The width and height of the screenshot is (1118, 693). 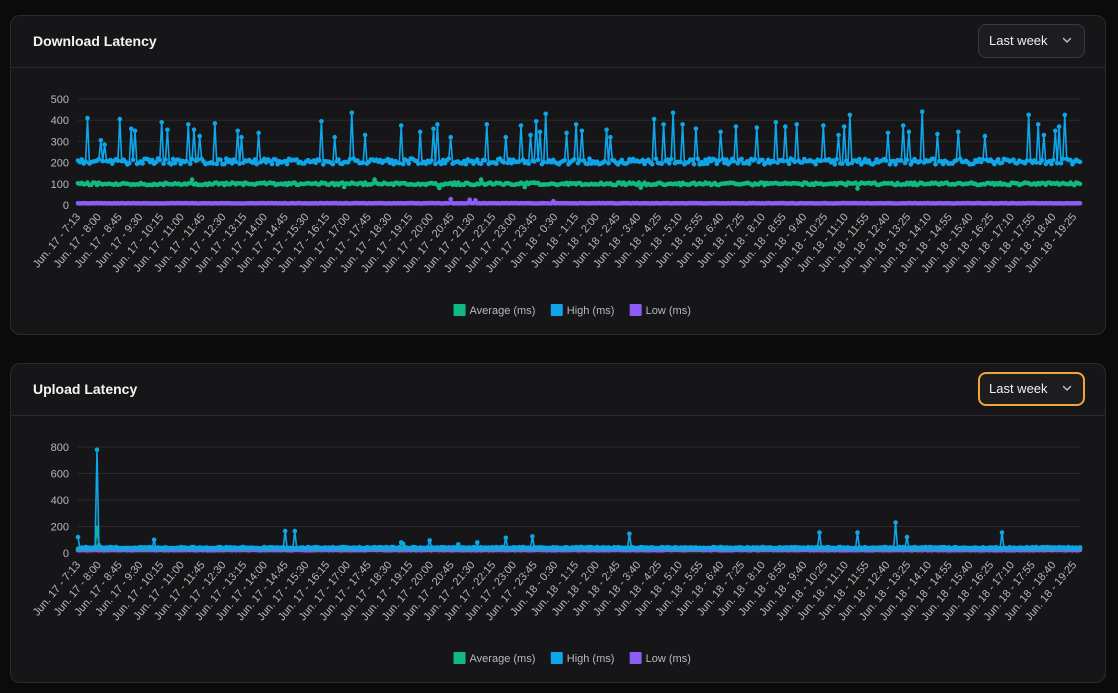 What do you see at coordinates (660, 310) in the screenshot?
I see `legend-item: Low (ms)` at bounding box center [660, 310].